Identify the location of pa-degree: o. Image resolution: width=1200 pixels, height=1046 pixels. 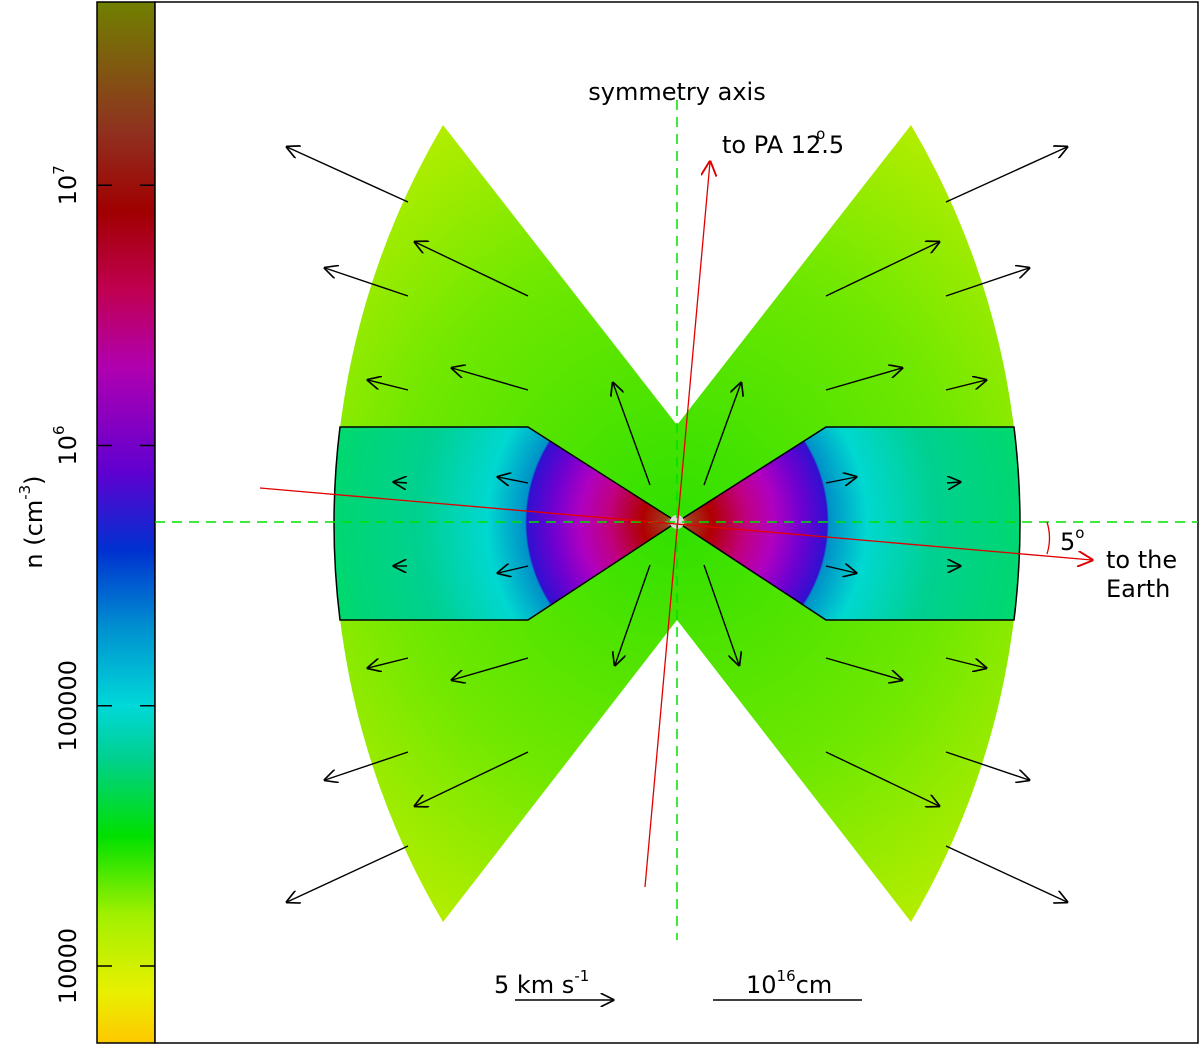
(820, 134).